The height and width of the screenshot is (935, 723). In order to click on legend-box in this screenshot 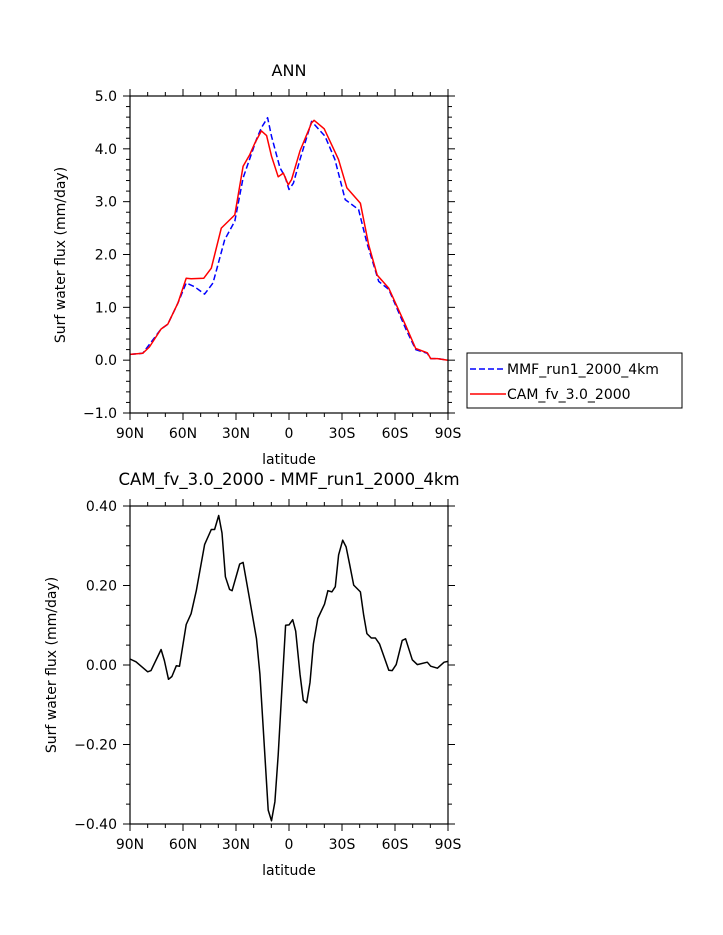, I will do `click(574, 380)`.